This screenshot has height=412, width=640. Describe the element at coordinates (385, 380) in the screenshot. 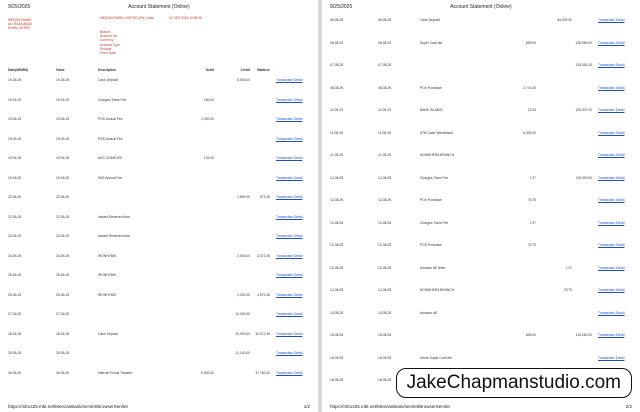

I see `cell-value-date: 18-08-25` at that location.